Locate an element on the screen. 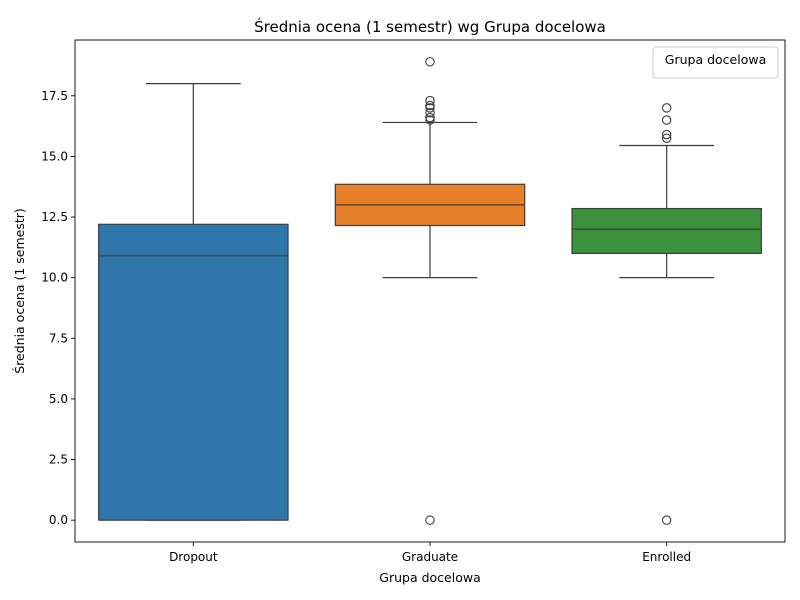  x-tick-label: Enrolled is located at coordinates (666, 557).